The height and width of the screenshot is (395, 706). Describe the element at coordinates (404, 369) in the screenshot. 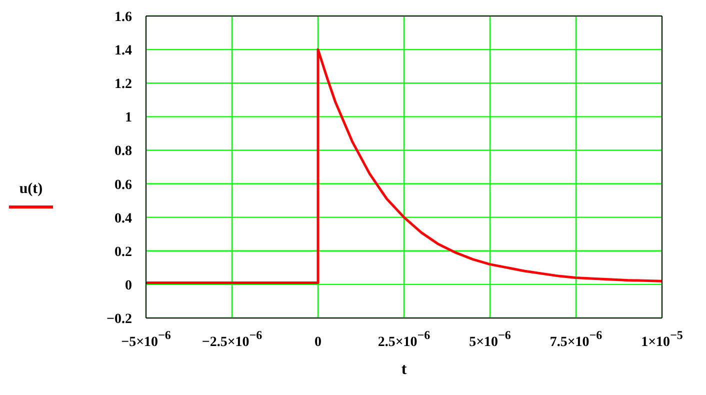

I see `x-axis-title: t` at that location.